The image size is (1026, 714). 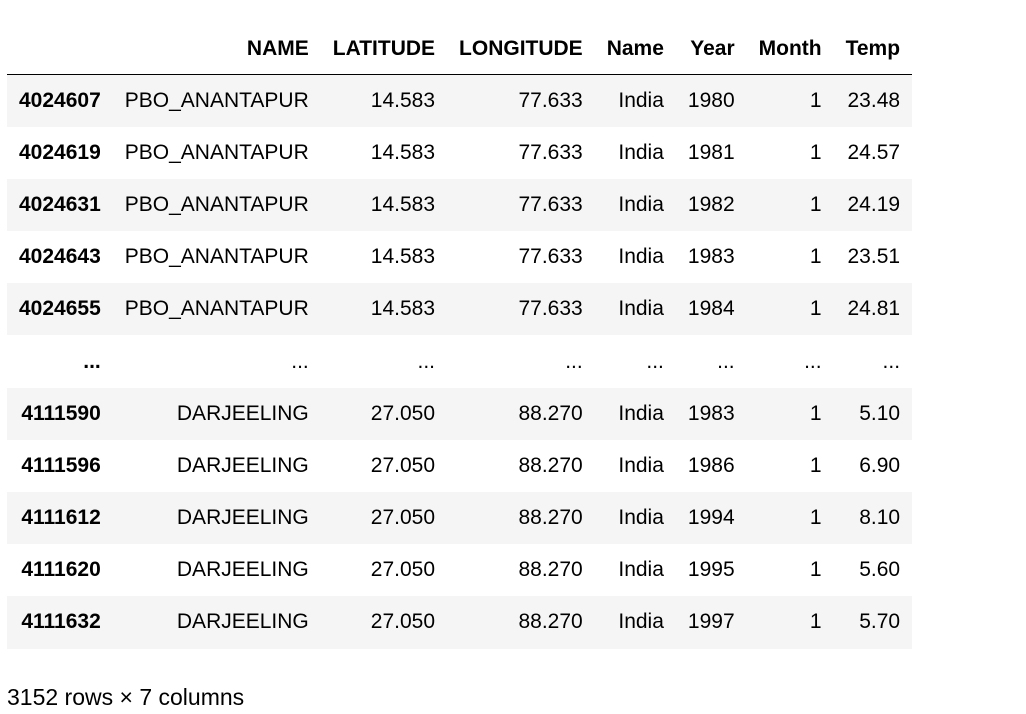 What do you see at coordinates (521, 49) in the screenshot?
I see `column-header-longitude: LONGITUDE` at bounding box center [521, 49].